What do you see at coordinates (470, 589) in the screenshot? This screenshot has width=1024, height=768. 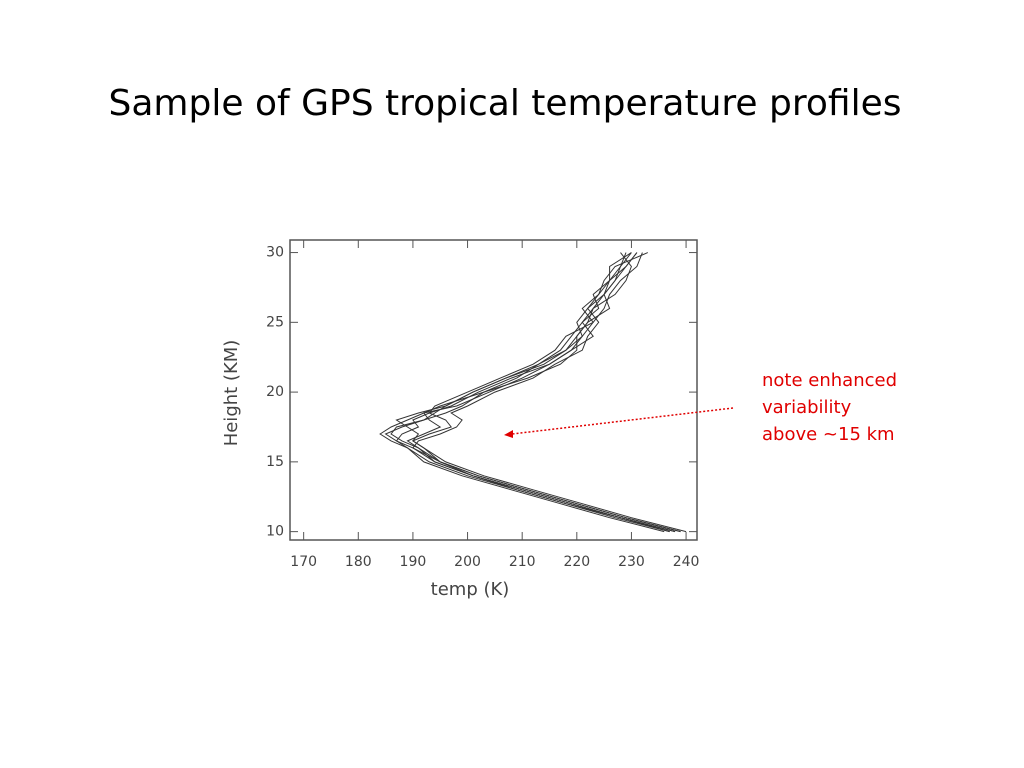 I see `x-axis-label: temp (K)` at bounding box center [470, 589].